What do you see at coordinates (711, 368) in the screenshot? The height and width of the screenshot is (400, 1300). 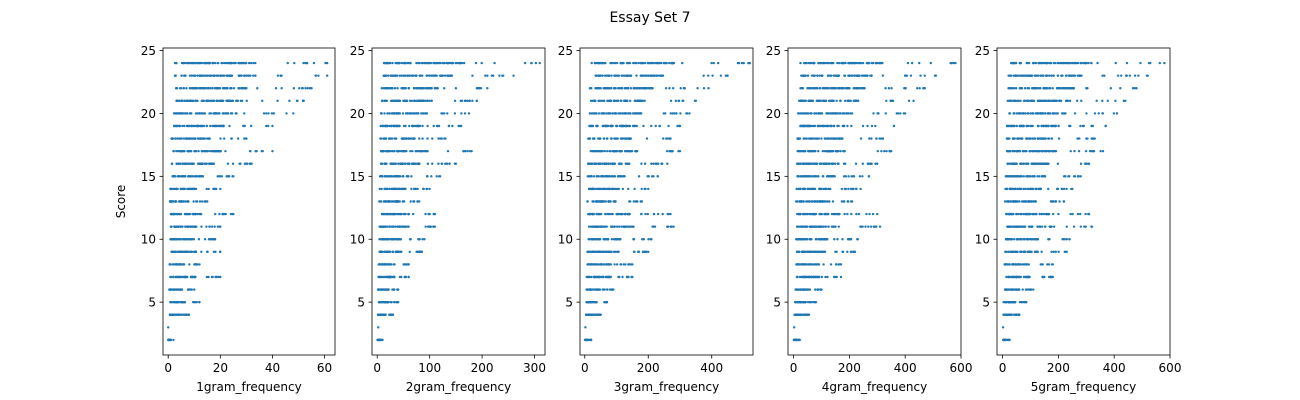 I see `x-tick-label: 400` at bounding box center [711, 368].